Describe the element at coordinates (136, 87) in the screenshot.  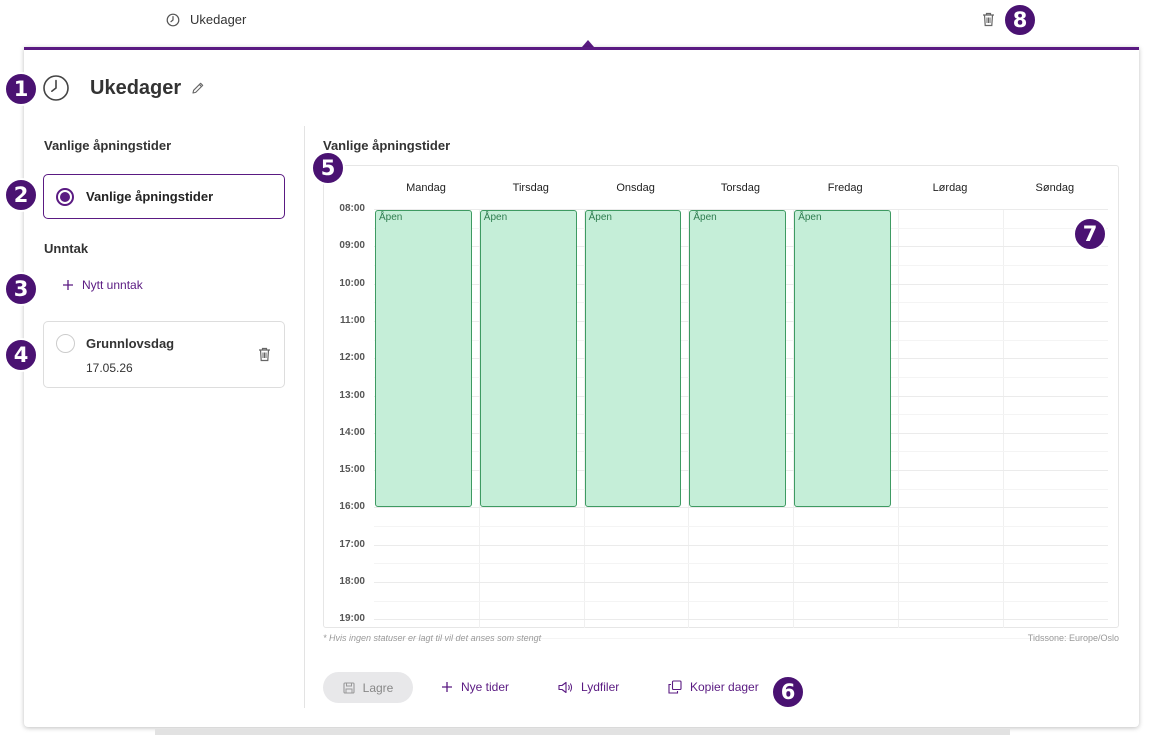
I see `page-title: Ukedager` at that location.